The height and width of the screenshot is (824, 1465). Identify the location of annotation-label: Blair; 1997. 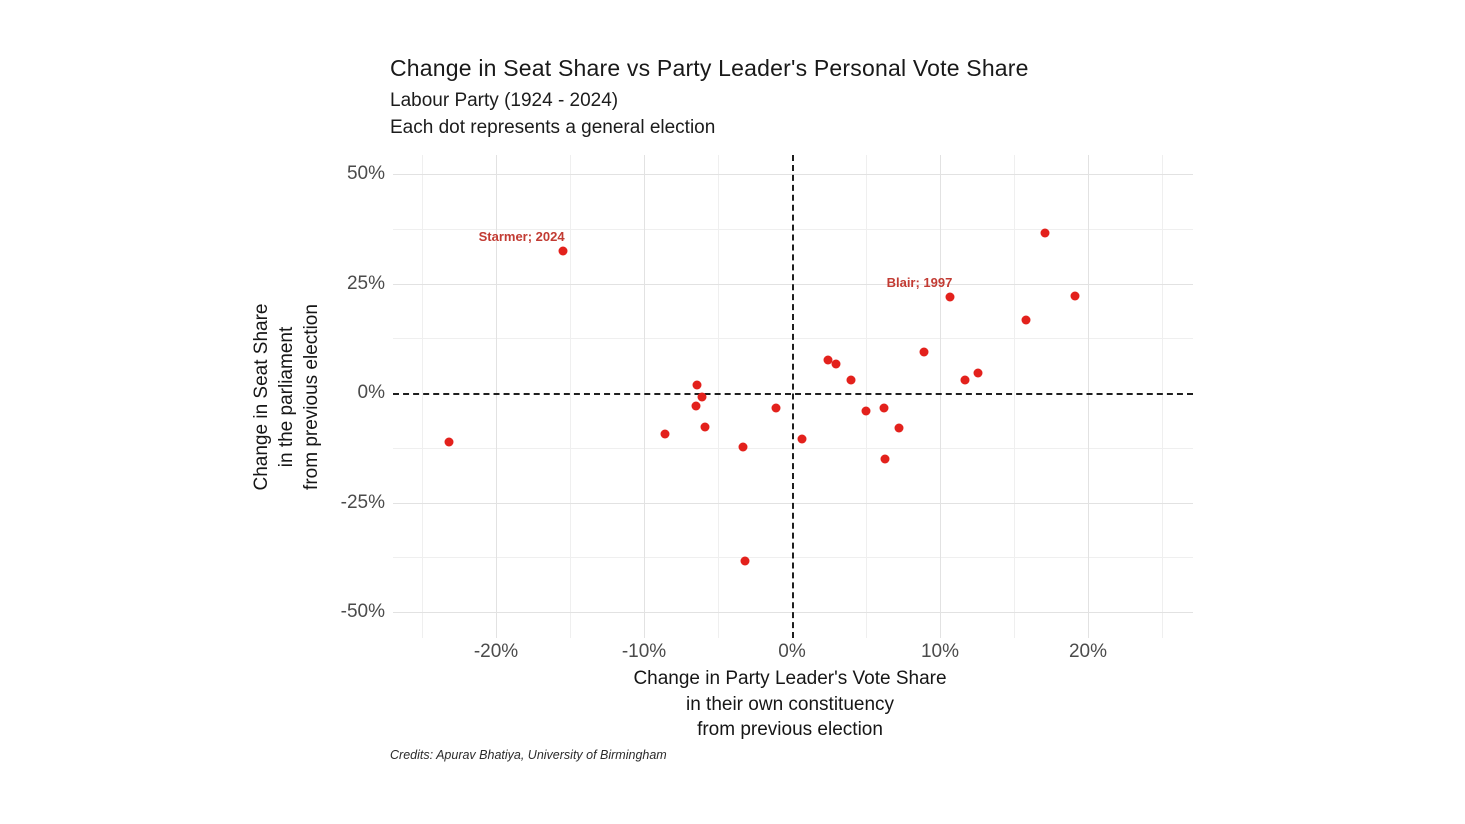
(919, 283).